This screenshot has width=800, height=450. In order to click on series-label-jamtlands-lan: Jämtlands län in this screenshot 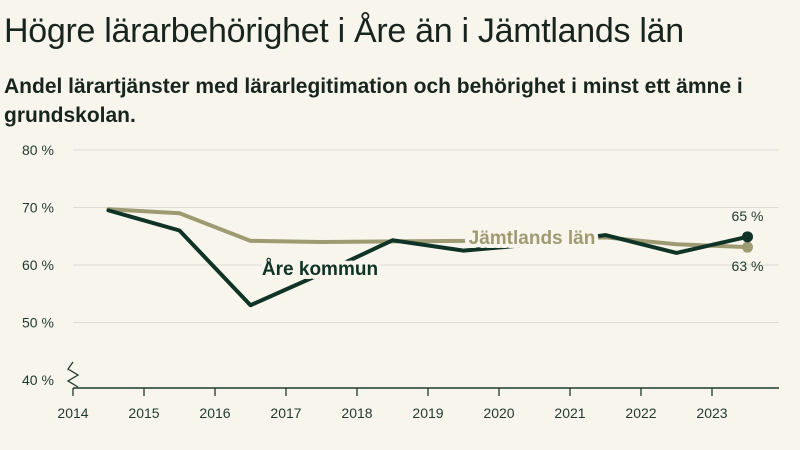, I will do `click(532, 238)`.